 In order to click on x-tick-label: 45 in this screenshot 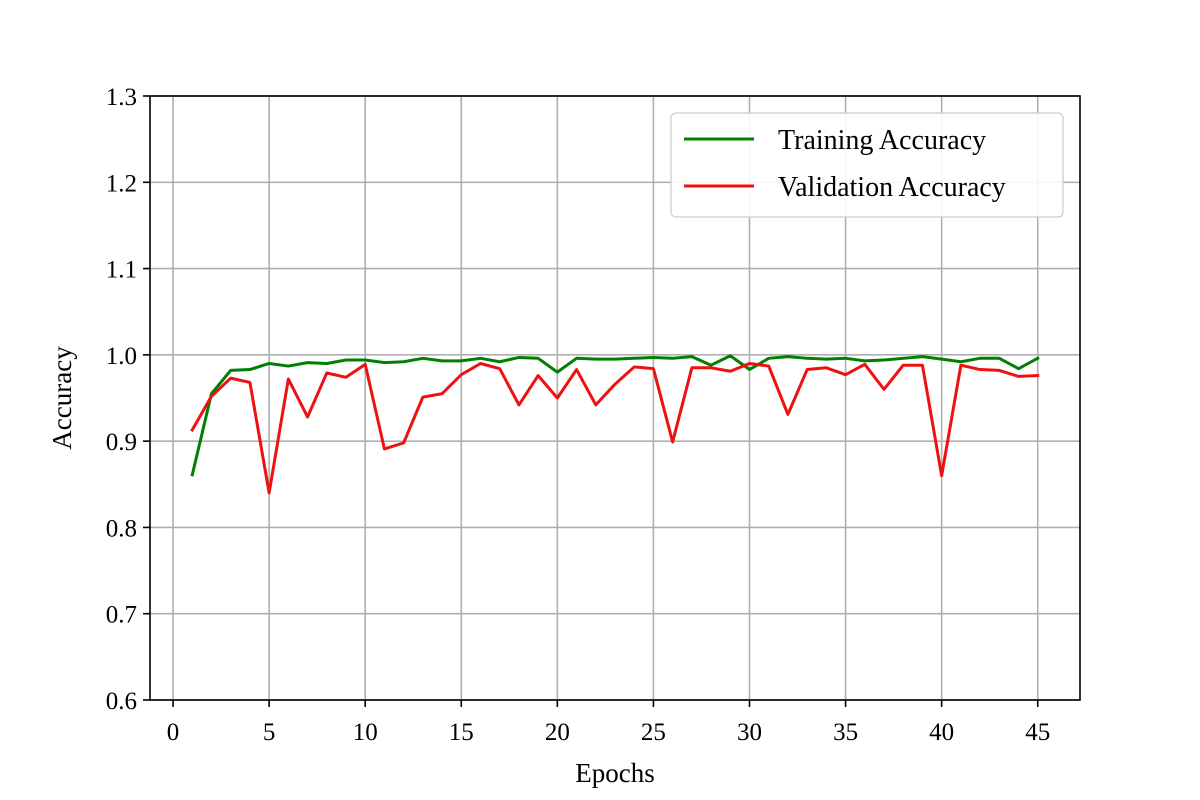, I will do `click(1037, 732)`.